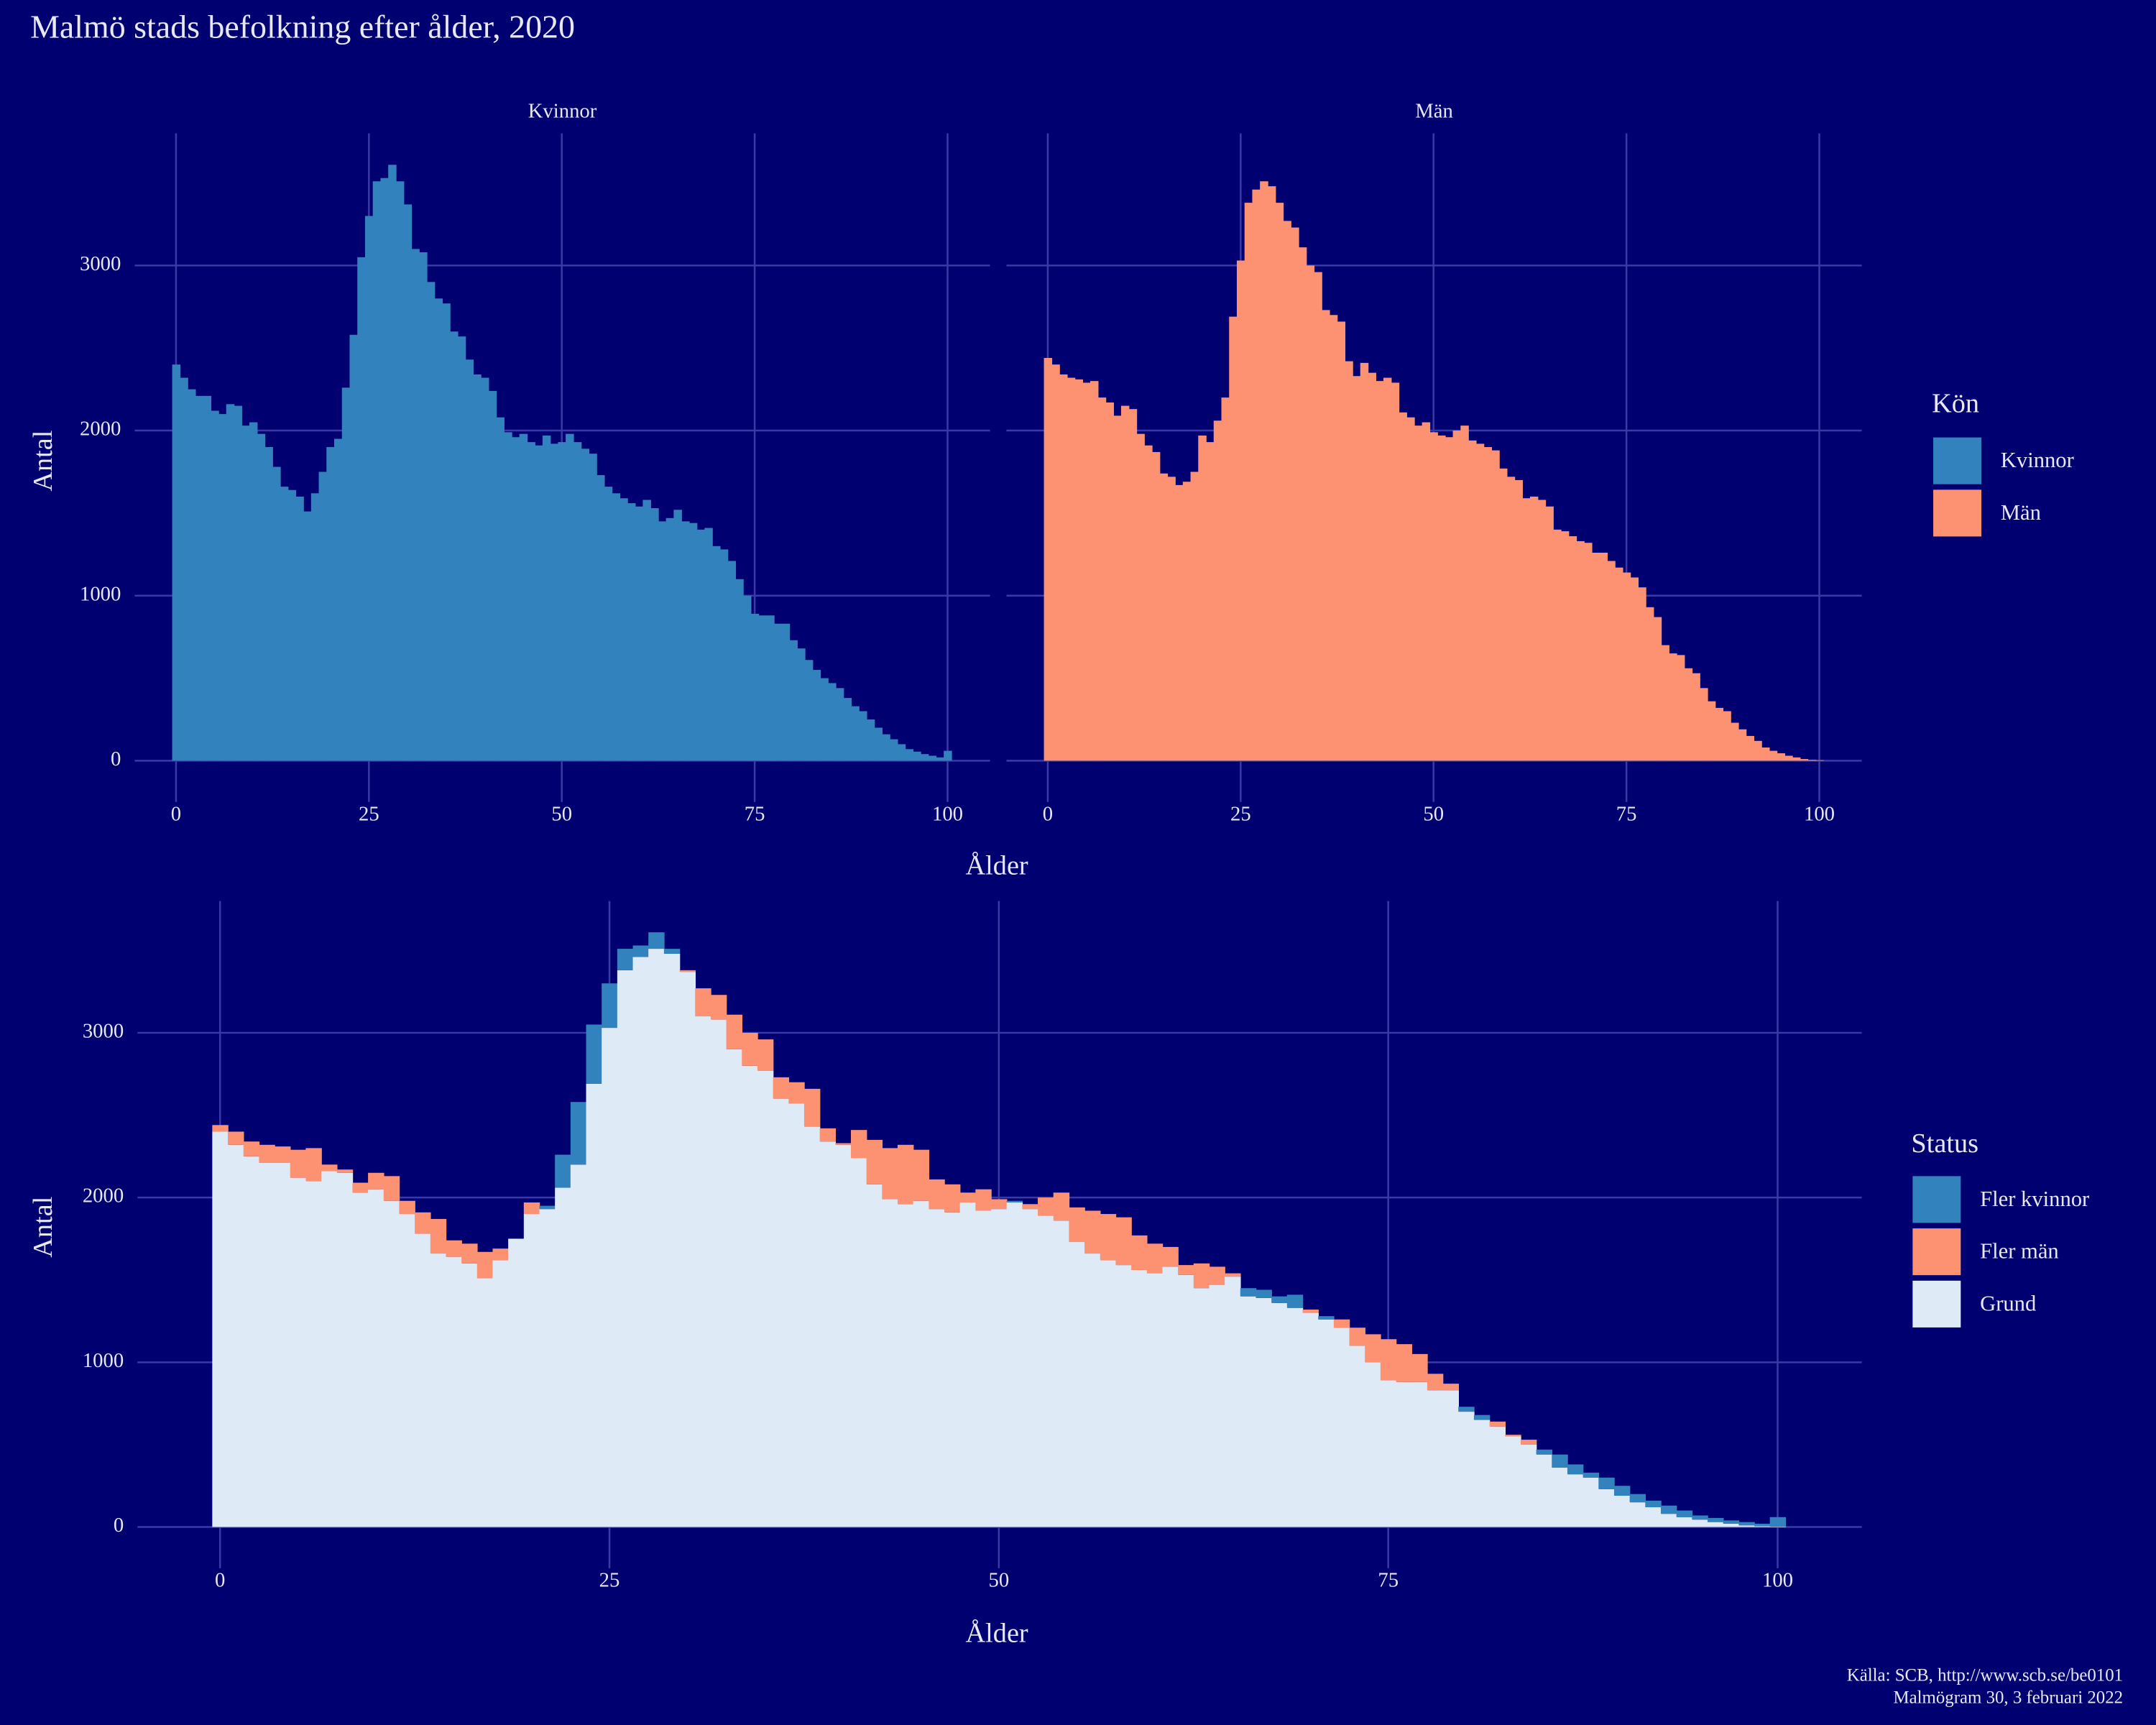 The image size is (2156, 1725). I want to click on strip-label: Kvinnor, so click(562, 111).